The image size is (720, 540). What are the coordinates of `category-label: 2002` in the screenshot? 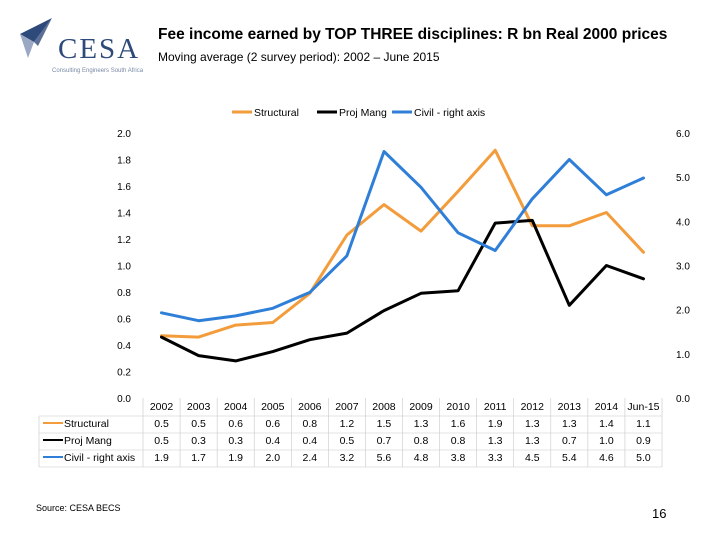 It's located at (162, 407).